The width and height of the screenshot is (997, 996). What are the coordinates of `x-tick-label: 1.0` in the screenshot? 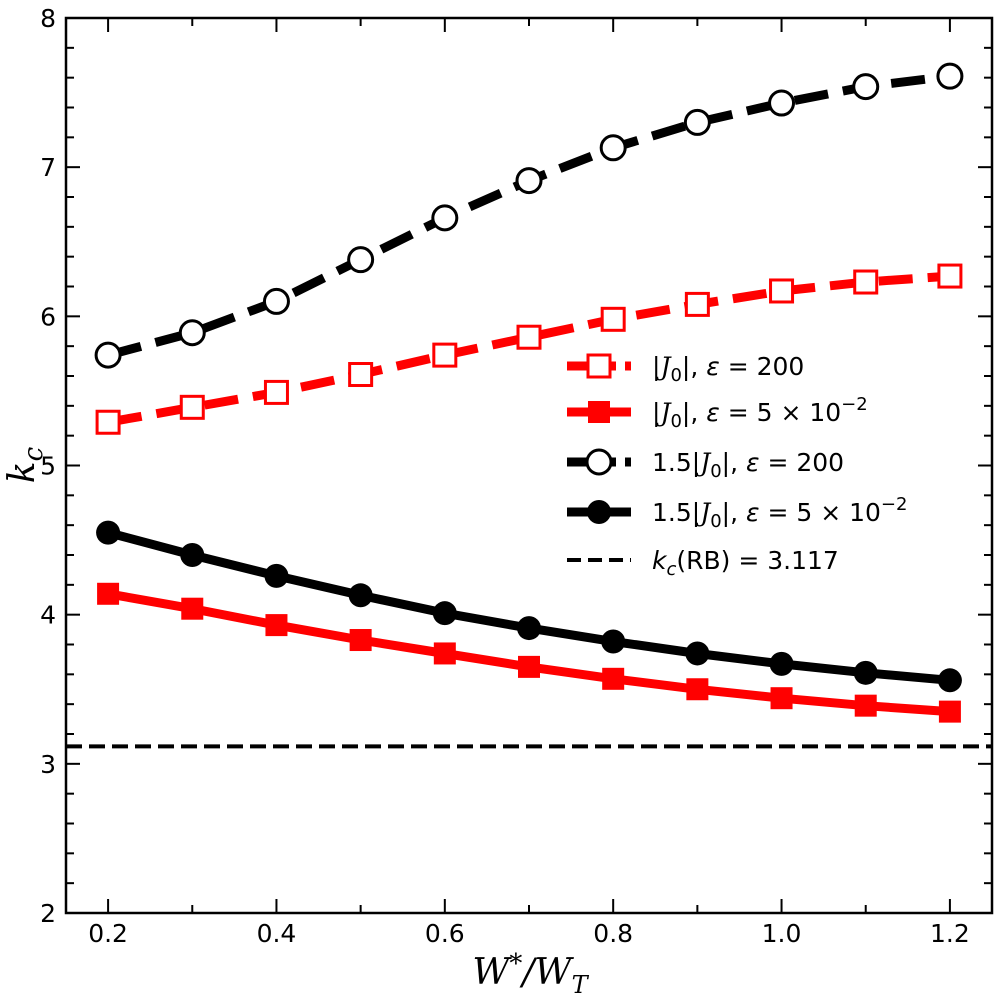 It's located at (782, 933).